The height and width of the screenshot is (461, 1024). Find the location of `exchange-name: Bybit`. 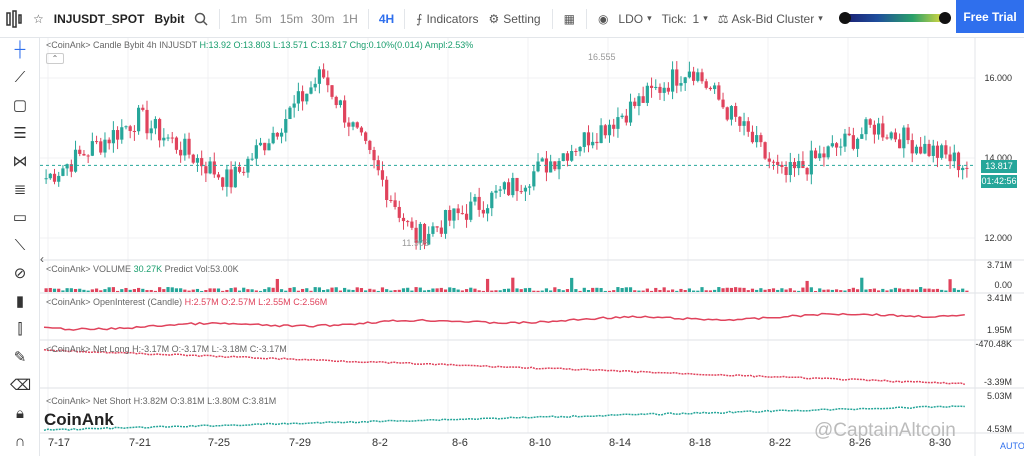

exchange-name: Bybit is located at coordinates (169, 18).